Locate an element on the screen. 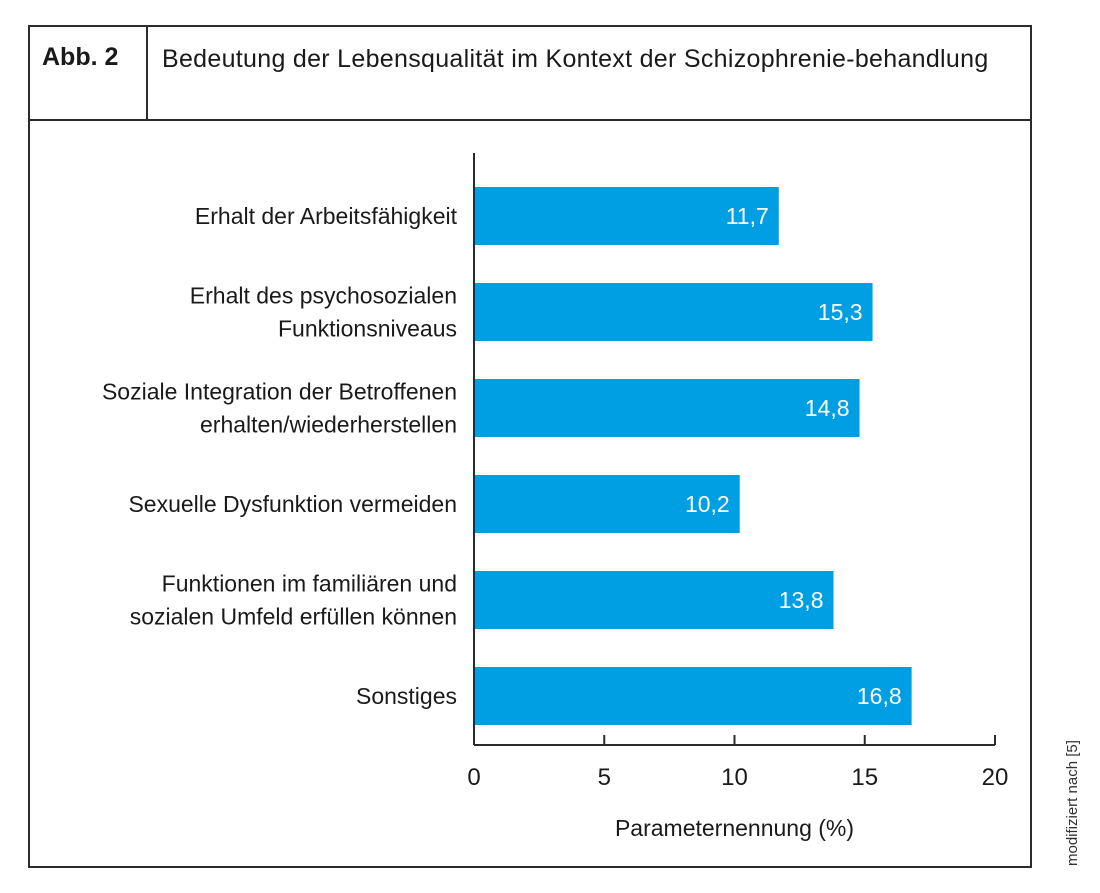 The height and width of the screenshot is (893, 1100). bar-value-label: 11,7 is located at coordinates (747, 216).